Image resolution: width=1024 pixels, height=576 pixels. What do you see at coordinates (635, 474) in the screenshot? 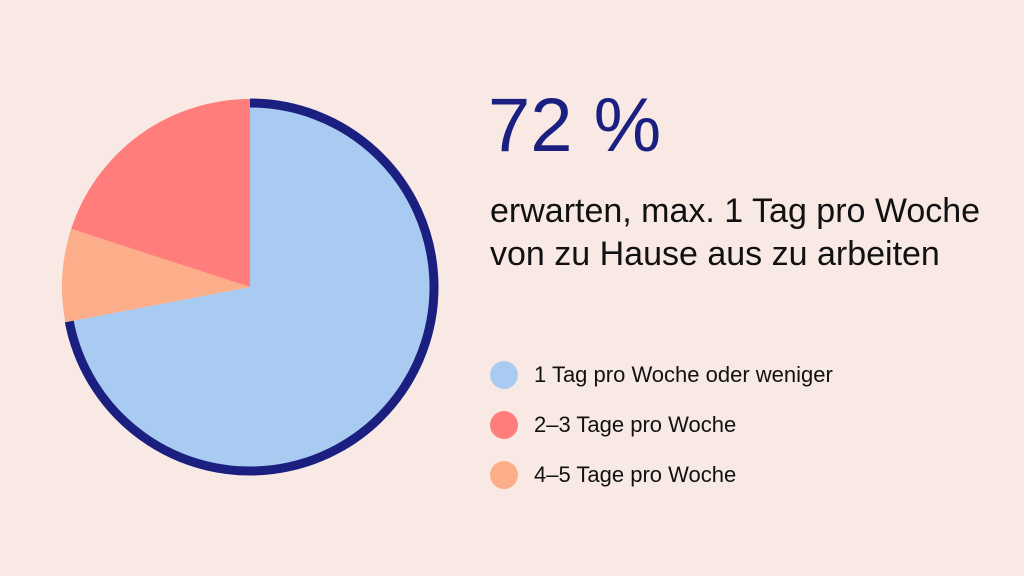
I see `legend-label: 4–5 Tage pro Woche` at bounding box center [635, 474].